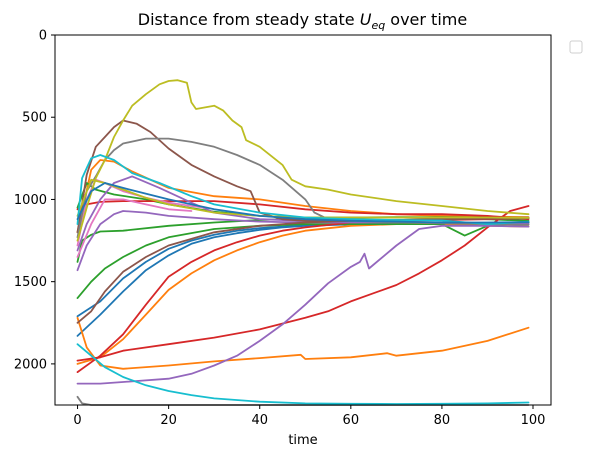  I want to click on x-tick-label: 0, so click(77, 420).